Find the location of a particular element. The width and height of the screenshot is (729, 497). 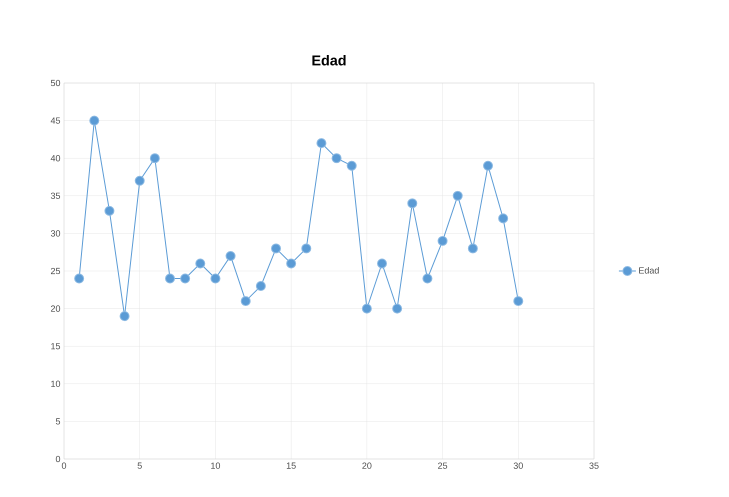

y-tick-label: 20 is located at coordinates (55, 308).